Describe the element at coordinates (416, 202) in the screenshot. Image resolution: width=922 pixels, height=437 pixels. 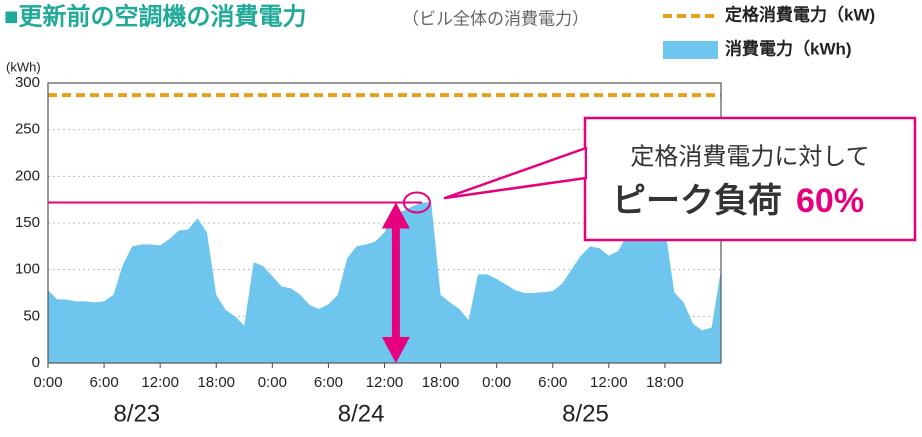
I see `peak-circle` at that location.